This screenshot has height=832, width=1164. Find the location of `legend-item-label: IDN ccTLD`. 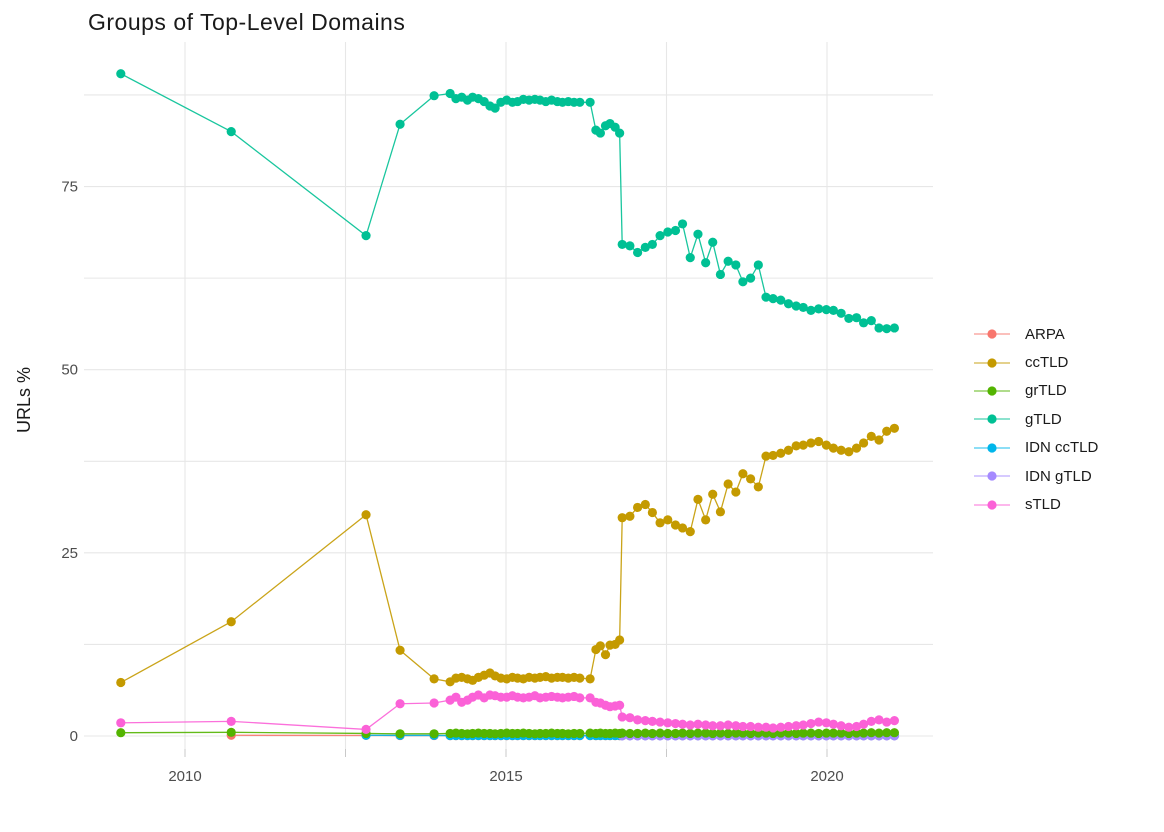

legend-item-label: IDN ccTLD is located at coordinates (1062, 448).